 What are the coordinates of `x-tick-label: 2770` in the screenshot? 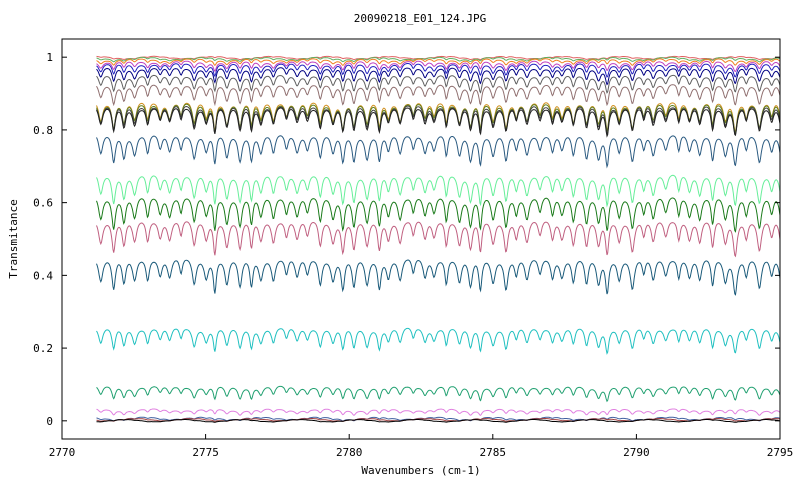 It's located at (62, 452).